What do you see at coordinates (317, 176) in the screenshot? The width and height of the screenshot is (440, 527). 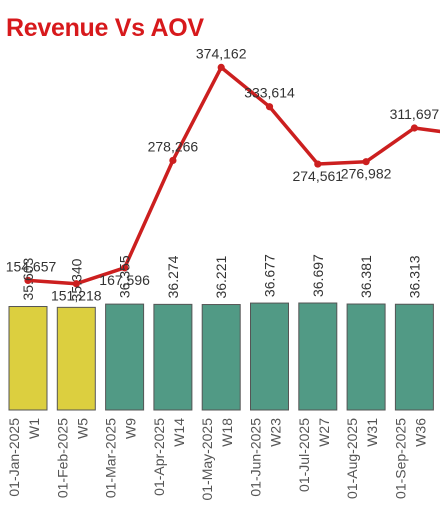 I see `revenue-data-label: 274,561` at bounding box center [317, 176].